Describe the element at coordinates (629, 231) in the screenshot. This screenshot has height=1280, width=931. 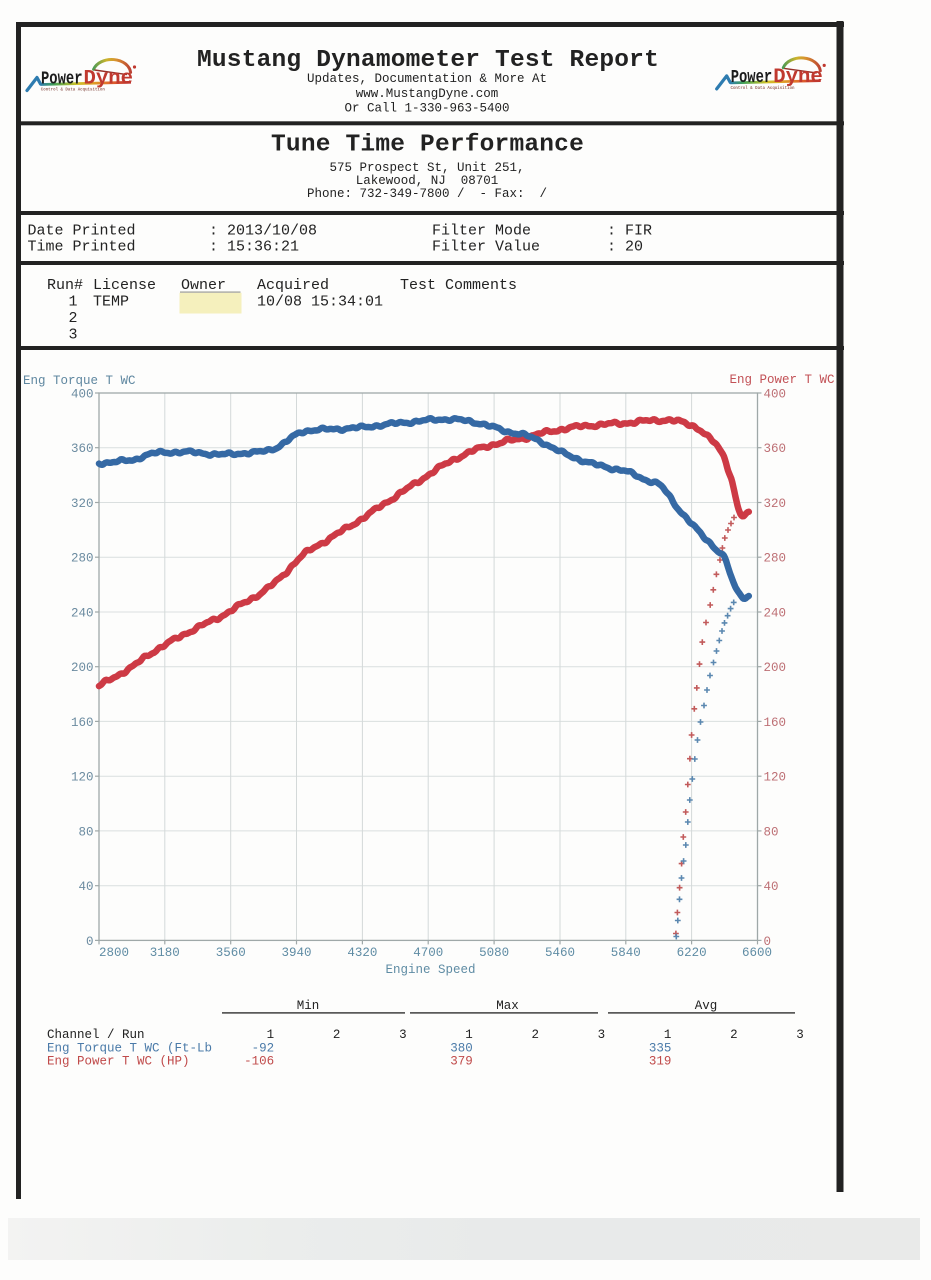
I see `svg-text:: FIR: : FIR` at that location.